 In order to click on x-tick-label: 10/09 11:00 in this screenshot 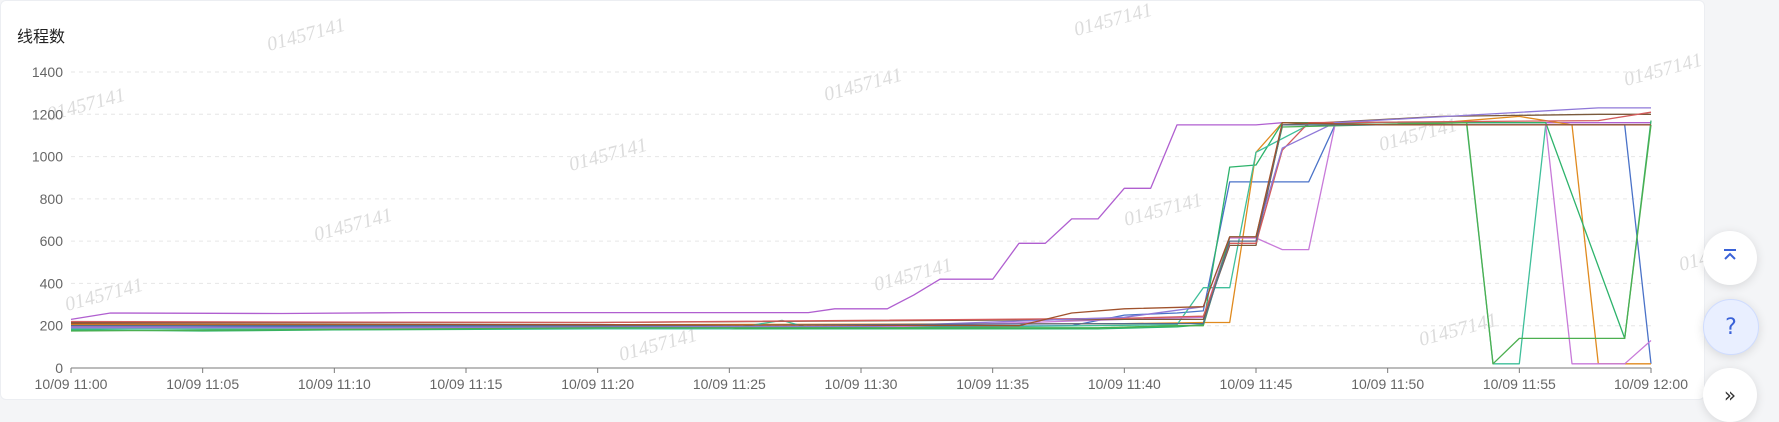, I will do `click(71, 384)`.